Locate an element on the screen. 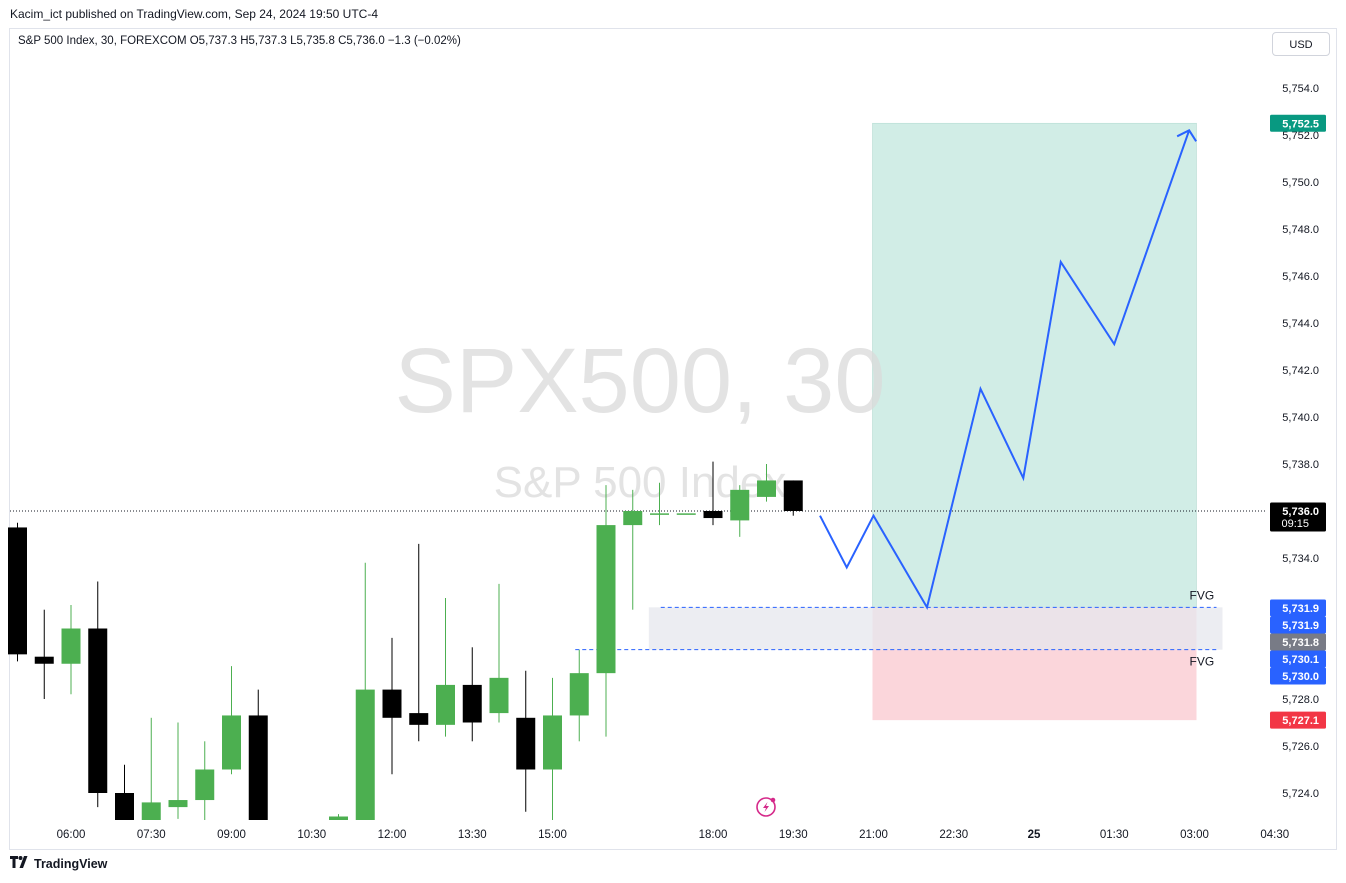 The height and width of the screenshot is (883, 1346). price-tick-label: 5,734.0 is located at coordinates (1300, 559).